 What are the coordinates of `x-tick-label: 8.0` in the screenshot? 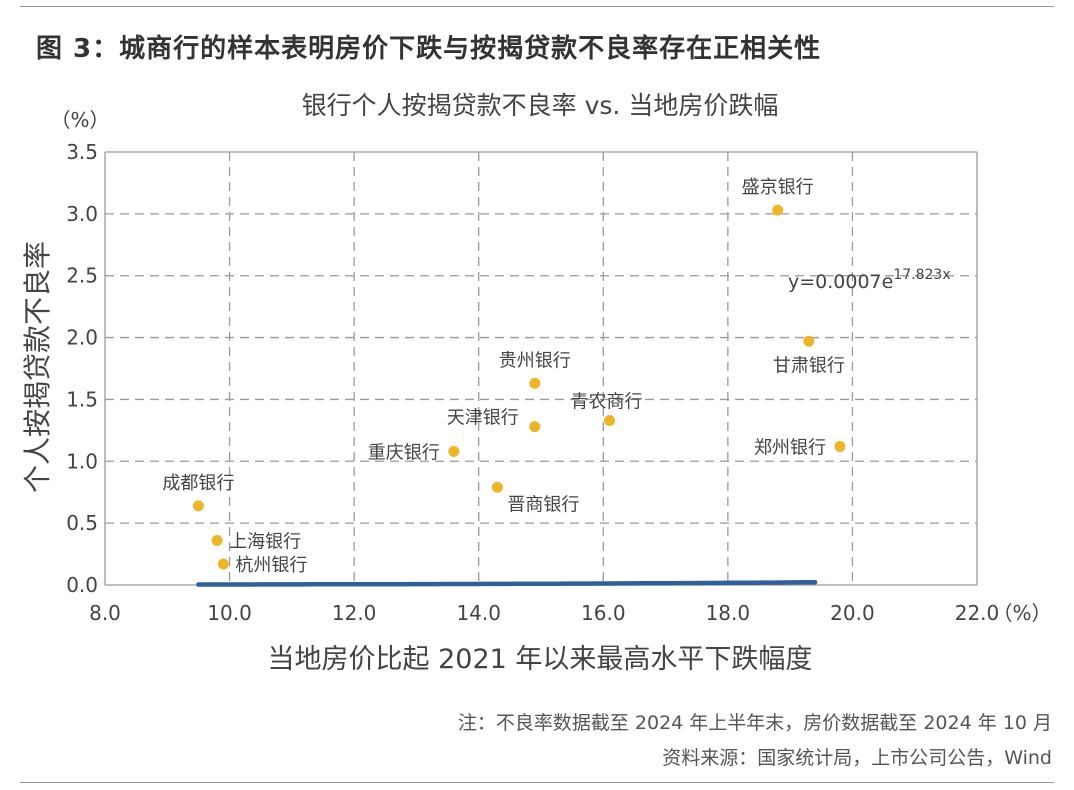 It's located at (105, 613).